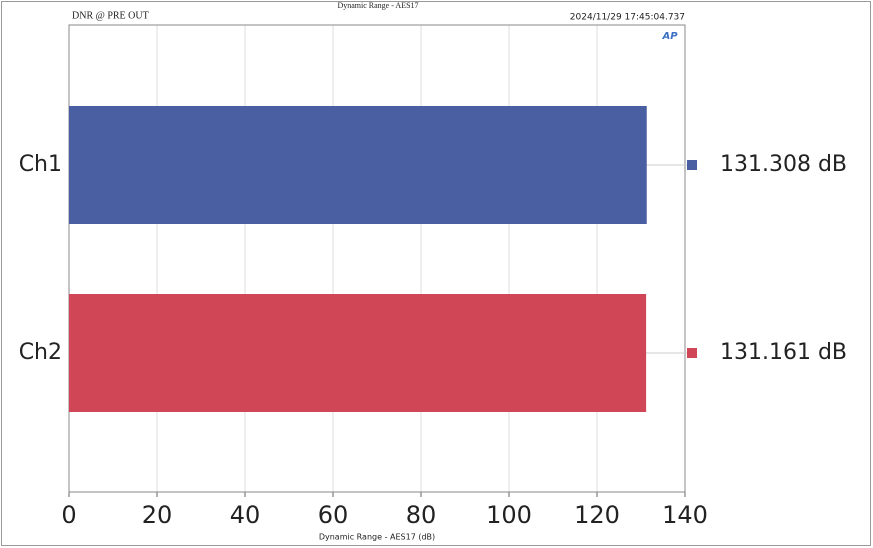 This screenshot has width=873, height=548. I want to click on logo: AP, so click(669, 36).